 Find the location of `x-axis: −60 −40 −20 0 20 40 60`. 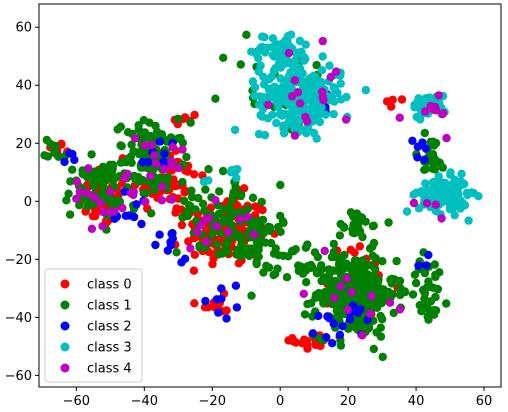

x-axis: −60 −40 −20 0 20 40 60 is located at coordinates (277, 398).